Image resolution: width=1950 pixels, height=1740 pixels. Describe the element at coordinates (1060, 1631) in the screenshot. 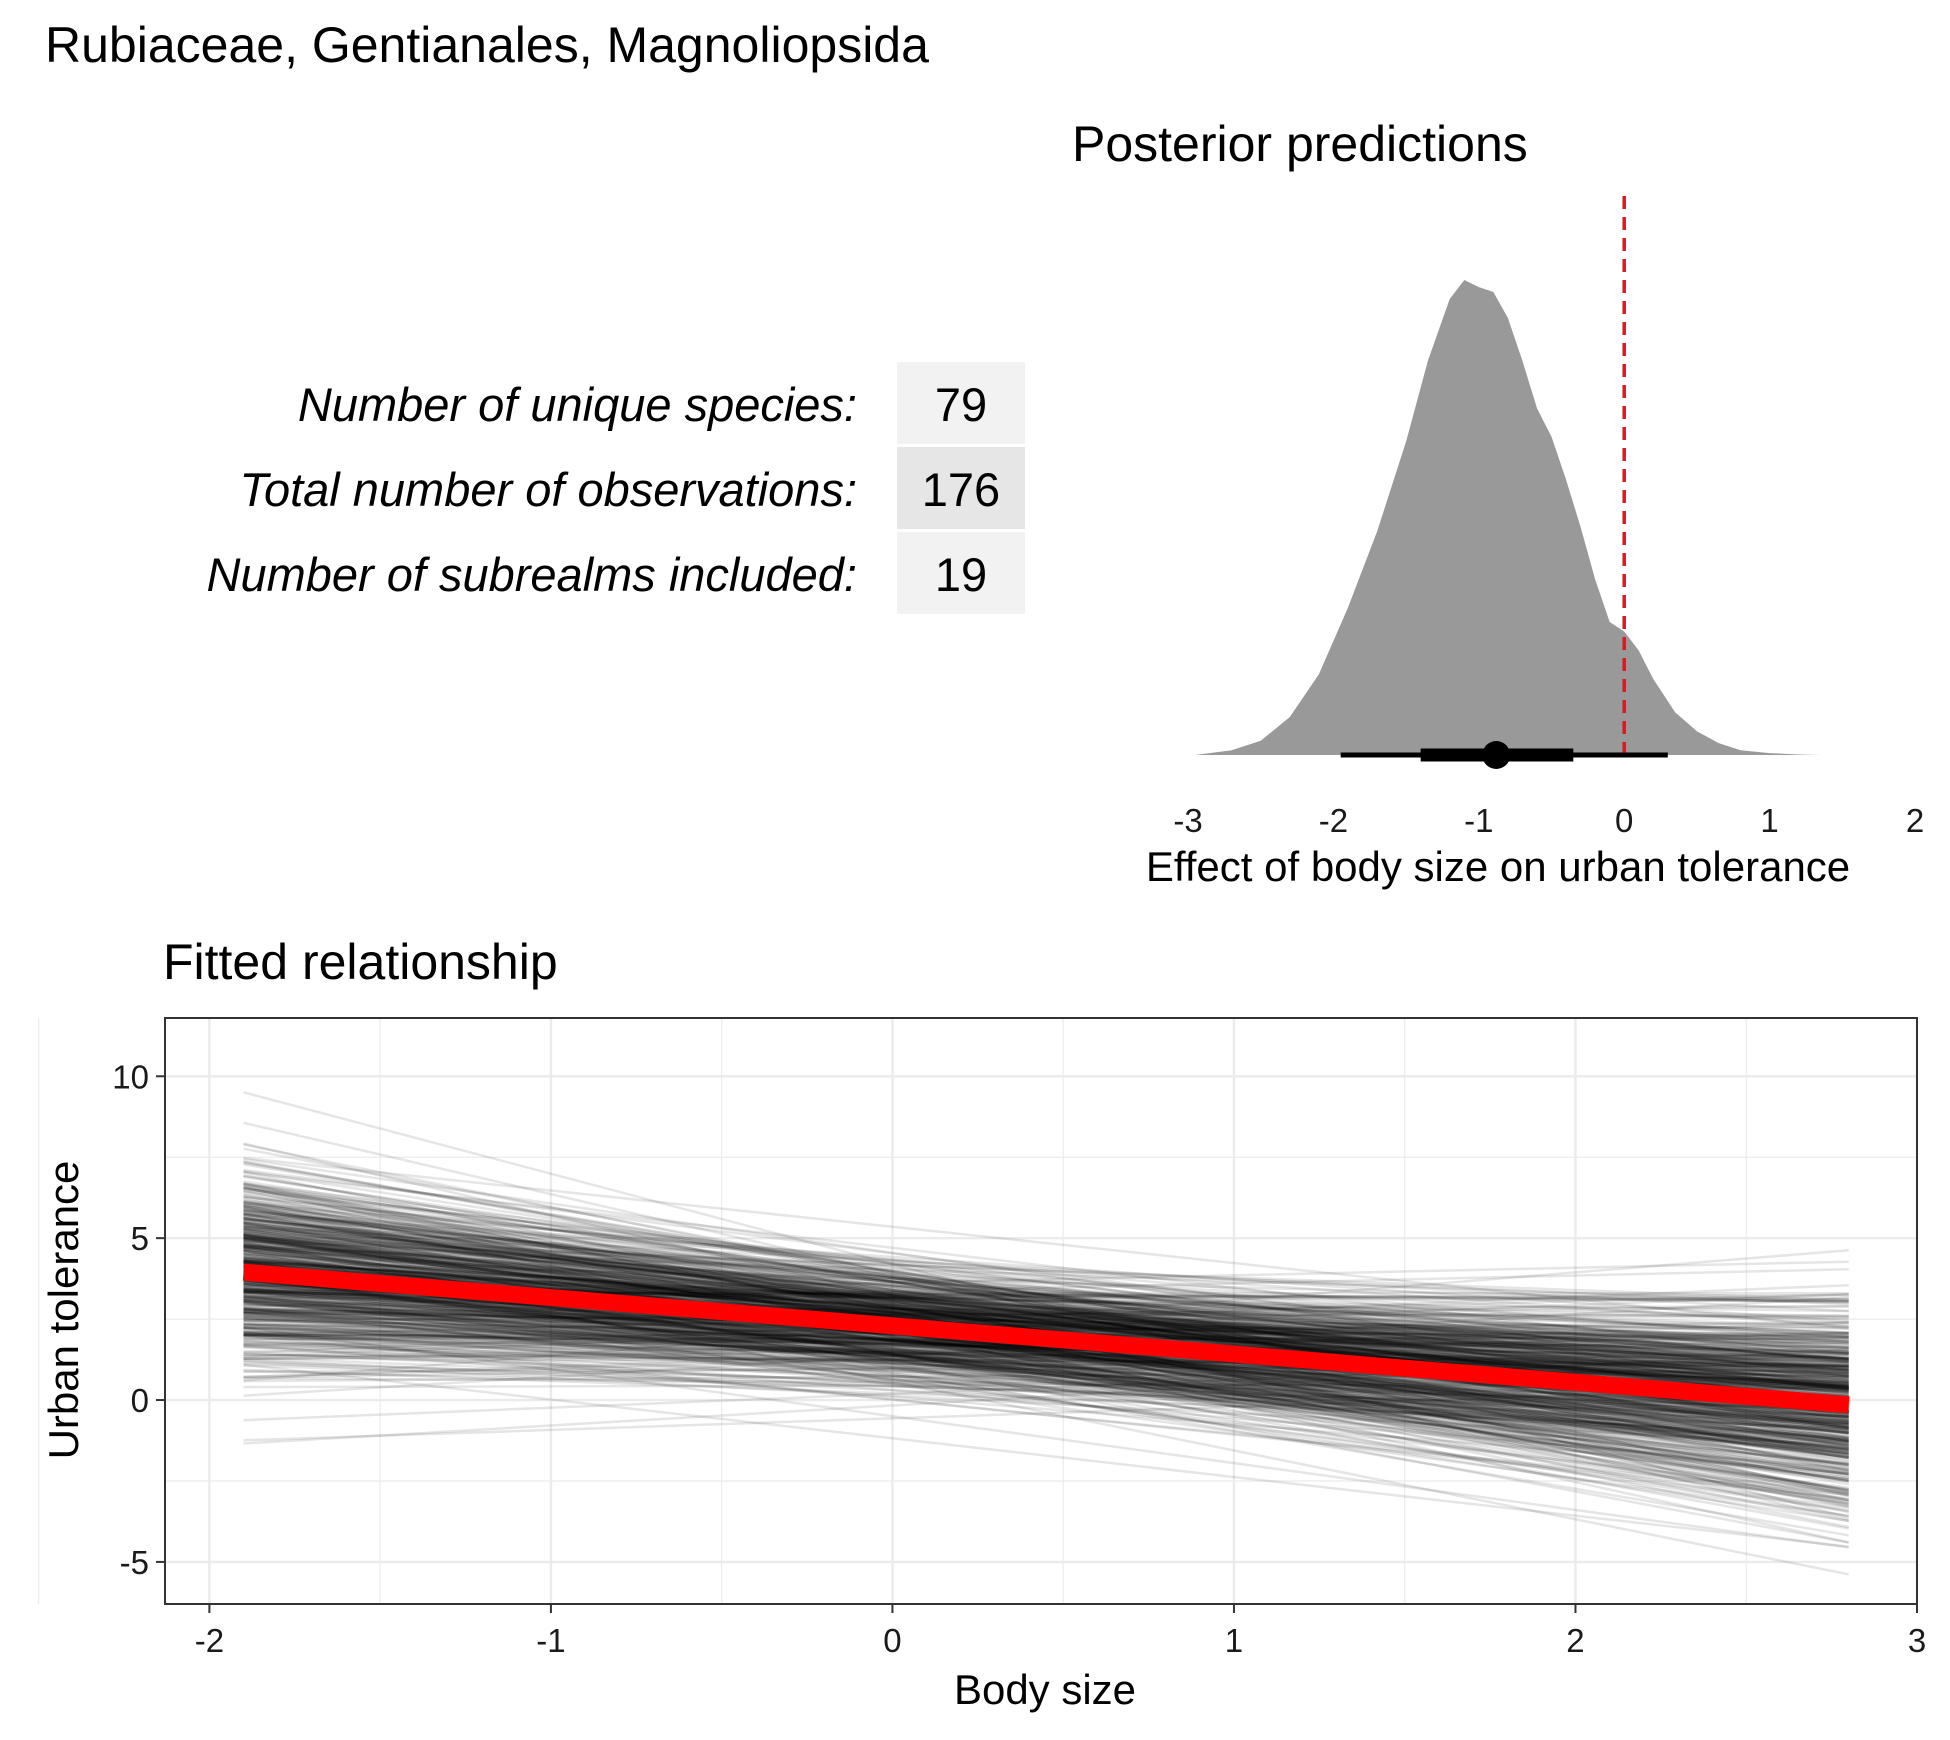

I see `fitted-x-ticks: -2 -1 0 1 2 3` at that location.